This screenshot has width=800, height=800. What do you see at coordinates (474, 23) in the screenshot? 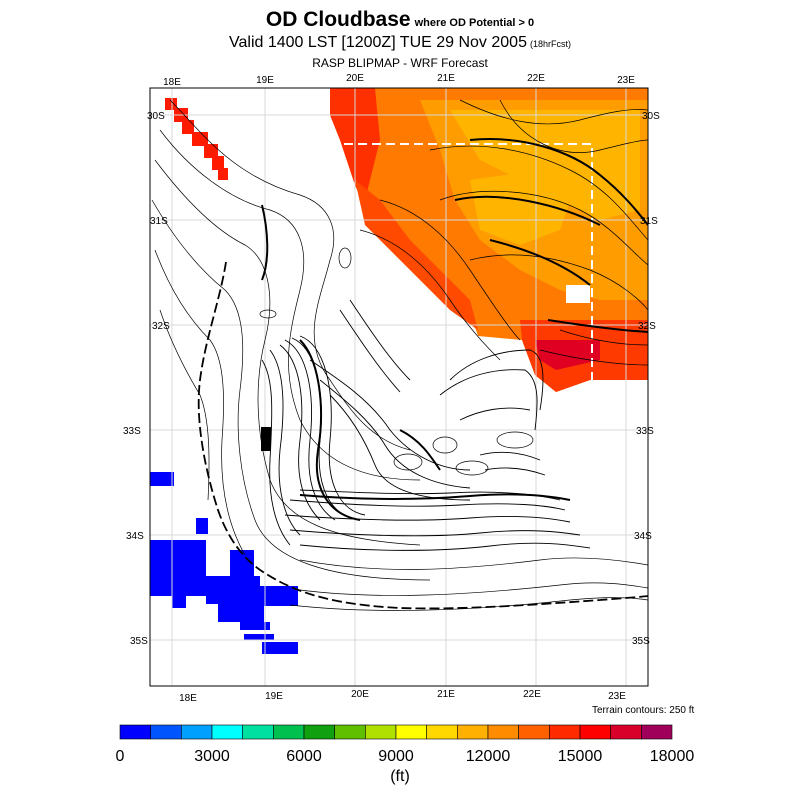
I see `title-subtitle: where OD Potential > 0` at bounding box center [474, 23].